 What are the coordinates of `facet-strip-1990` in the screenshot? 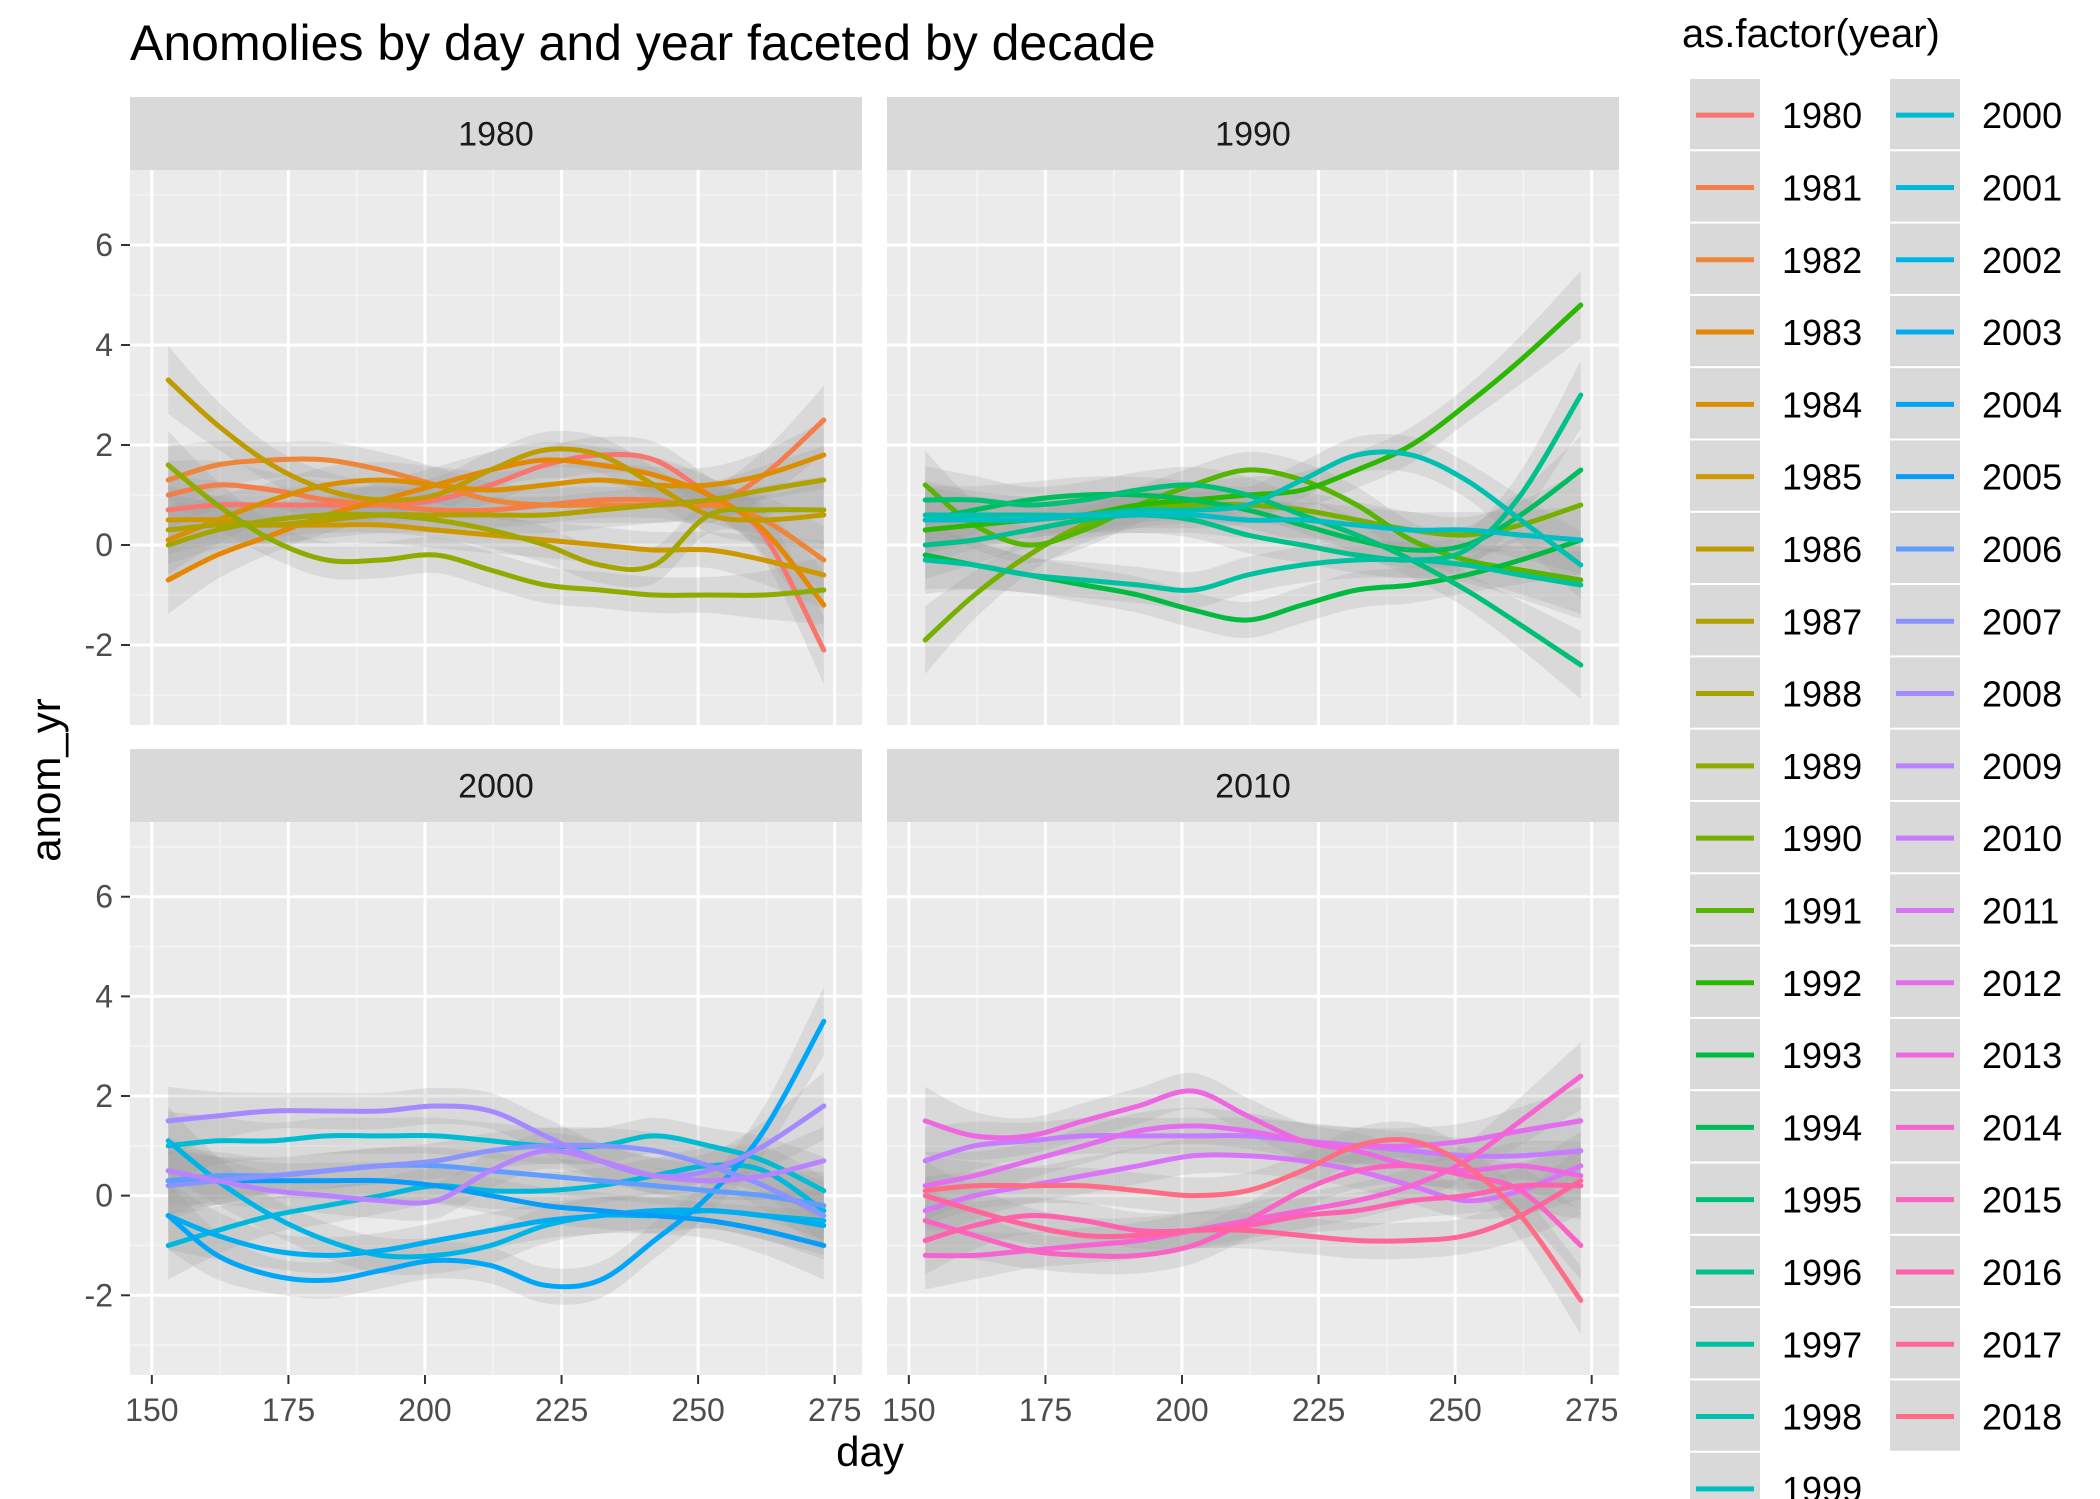 It's located at (1253, 133).